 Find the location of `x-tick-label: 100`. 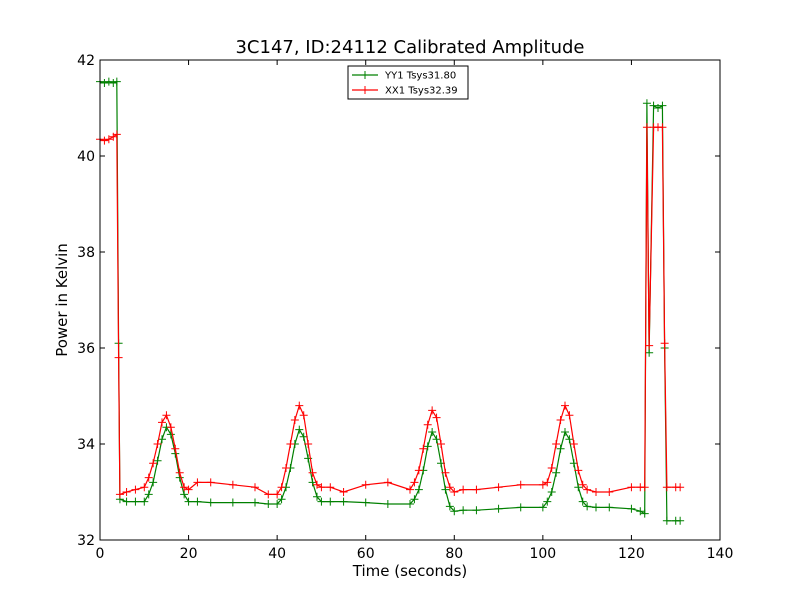

x-tick-label: 100 is located at coordinates (542, 554).